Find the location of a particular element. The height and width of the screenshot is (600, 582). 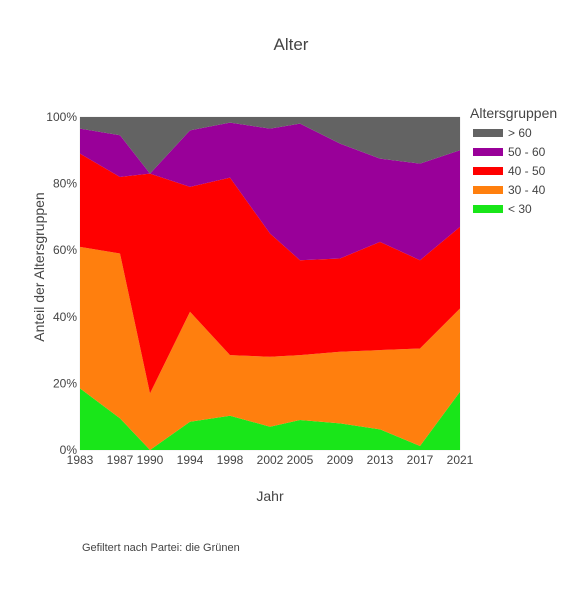

legend: > 60 50 - 60 40 - 50 30 - 40 < 30 is located at coordinates (509, 171).